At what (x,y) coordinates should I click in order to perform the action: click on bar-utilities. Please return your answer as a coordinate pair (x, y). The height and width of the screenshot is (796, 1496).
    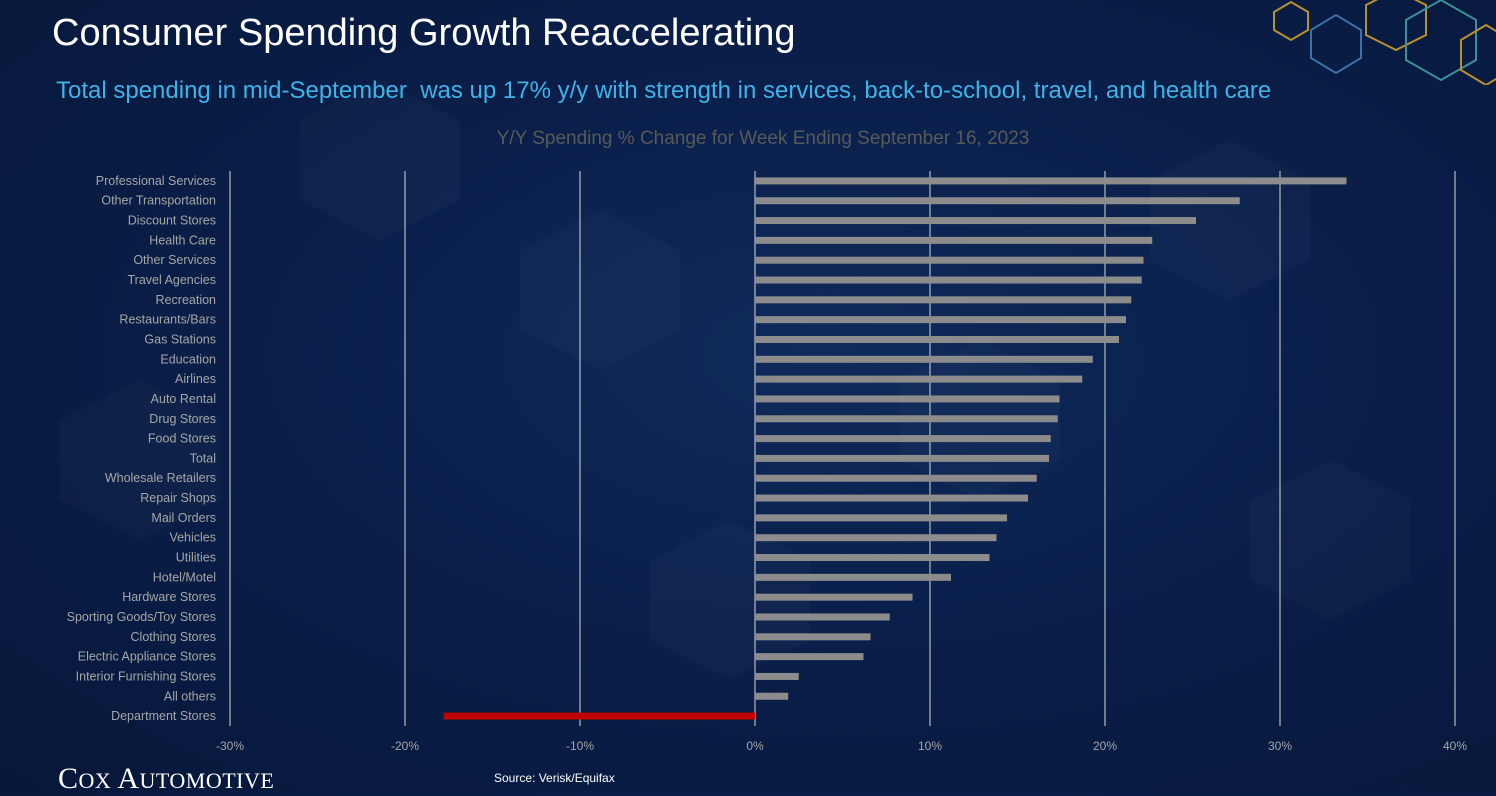
    Looking at the image, I should click on (872, 558).